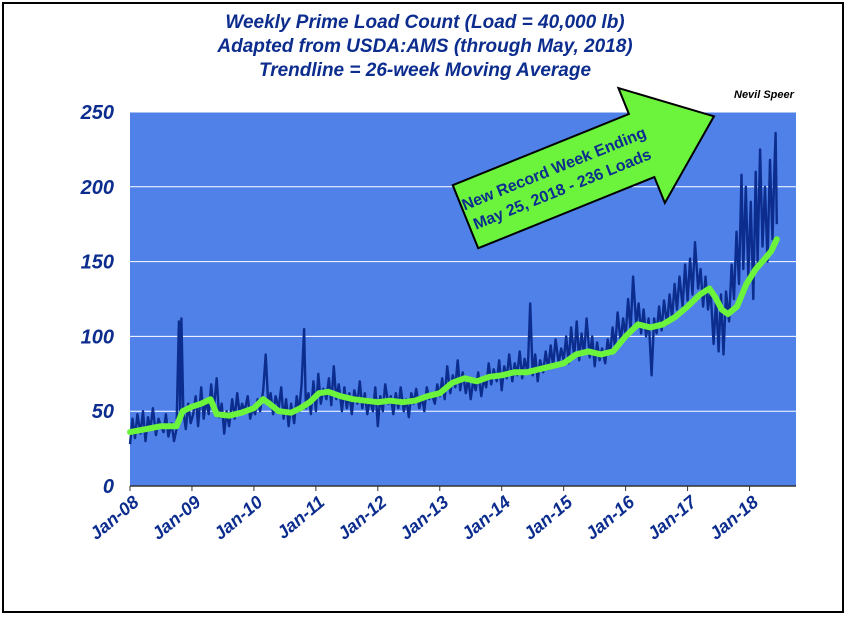 Image resolution: width=850 pixels, height=619 pixels. What do you see at coordinates (97, 337) in the screenshot?
I see `y-tick-label-100: 100` at bounding box center [97, 337].